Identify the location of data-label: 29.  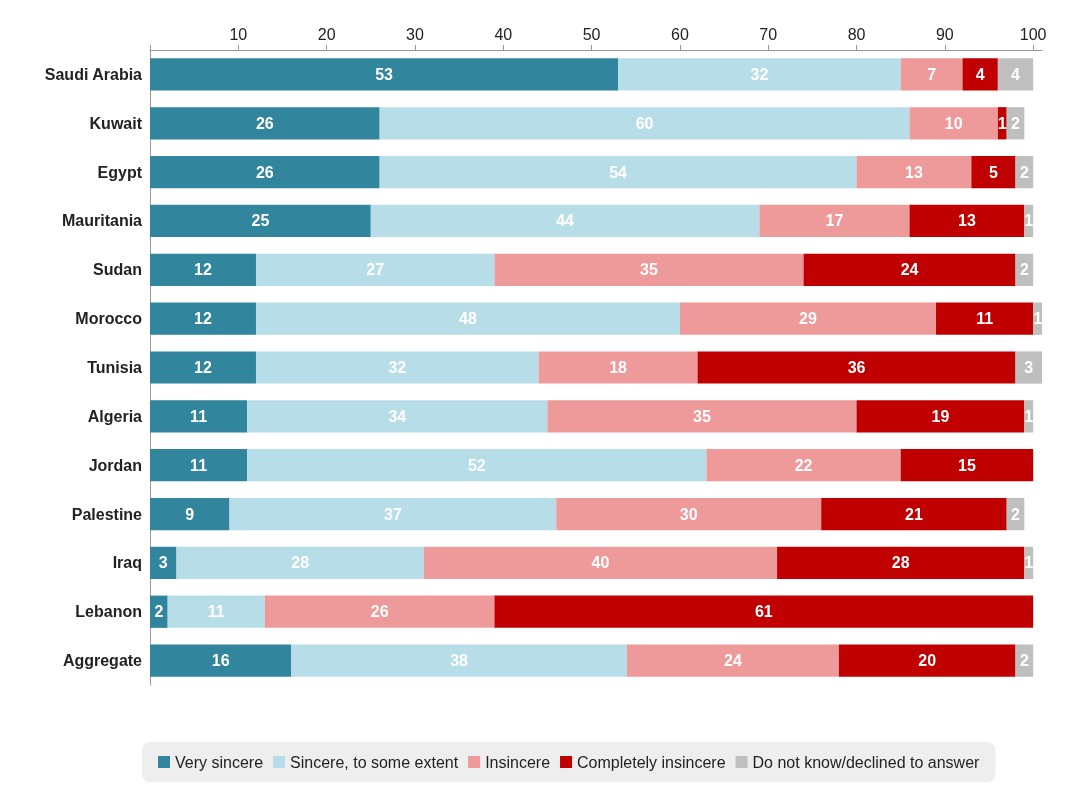
(808, 319).